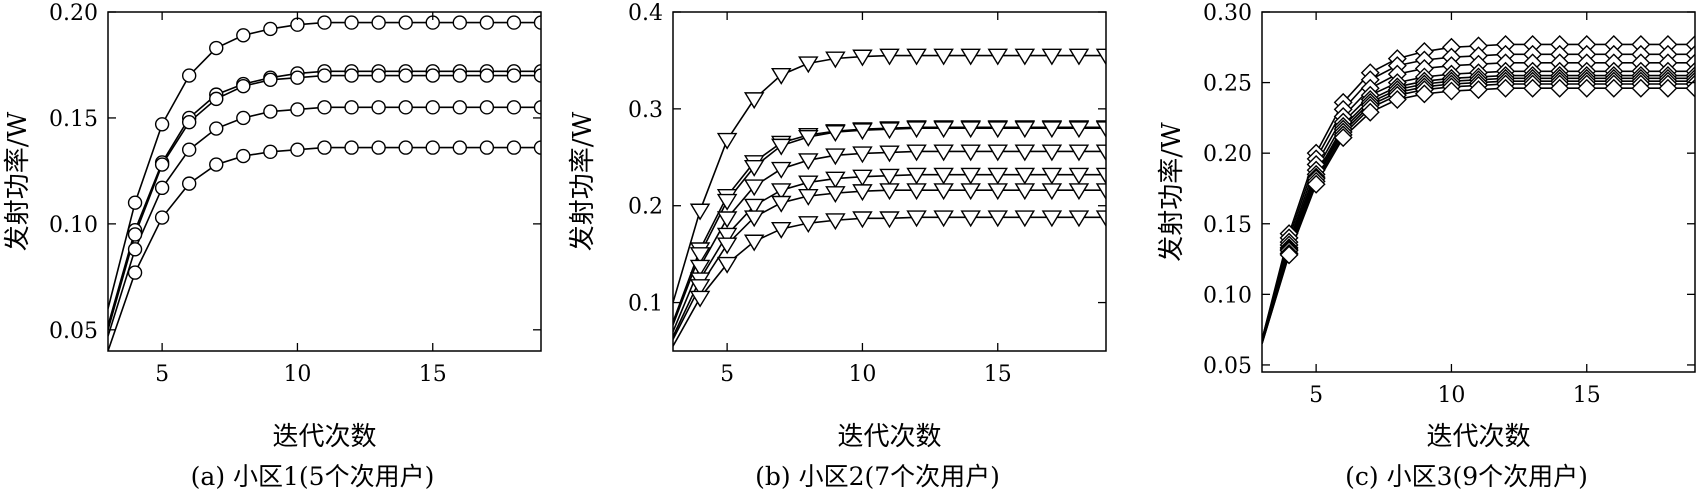  Describe the element at coordinates (297, 374) in the screenshot. I see `x-tick-label: 10` at that location.